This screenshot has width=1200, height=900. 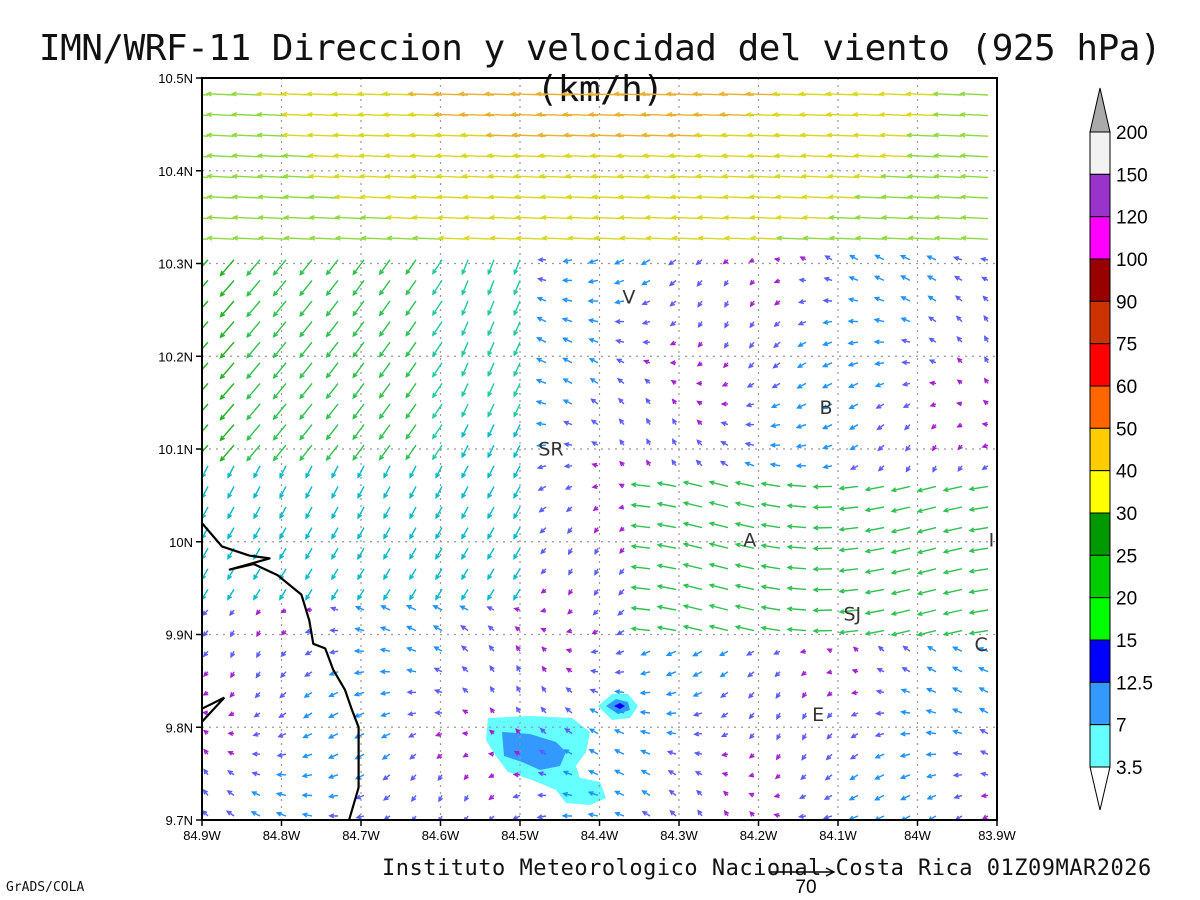 I want to click on colorbar-label: 200, so click(x=1132, y=133).